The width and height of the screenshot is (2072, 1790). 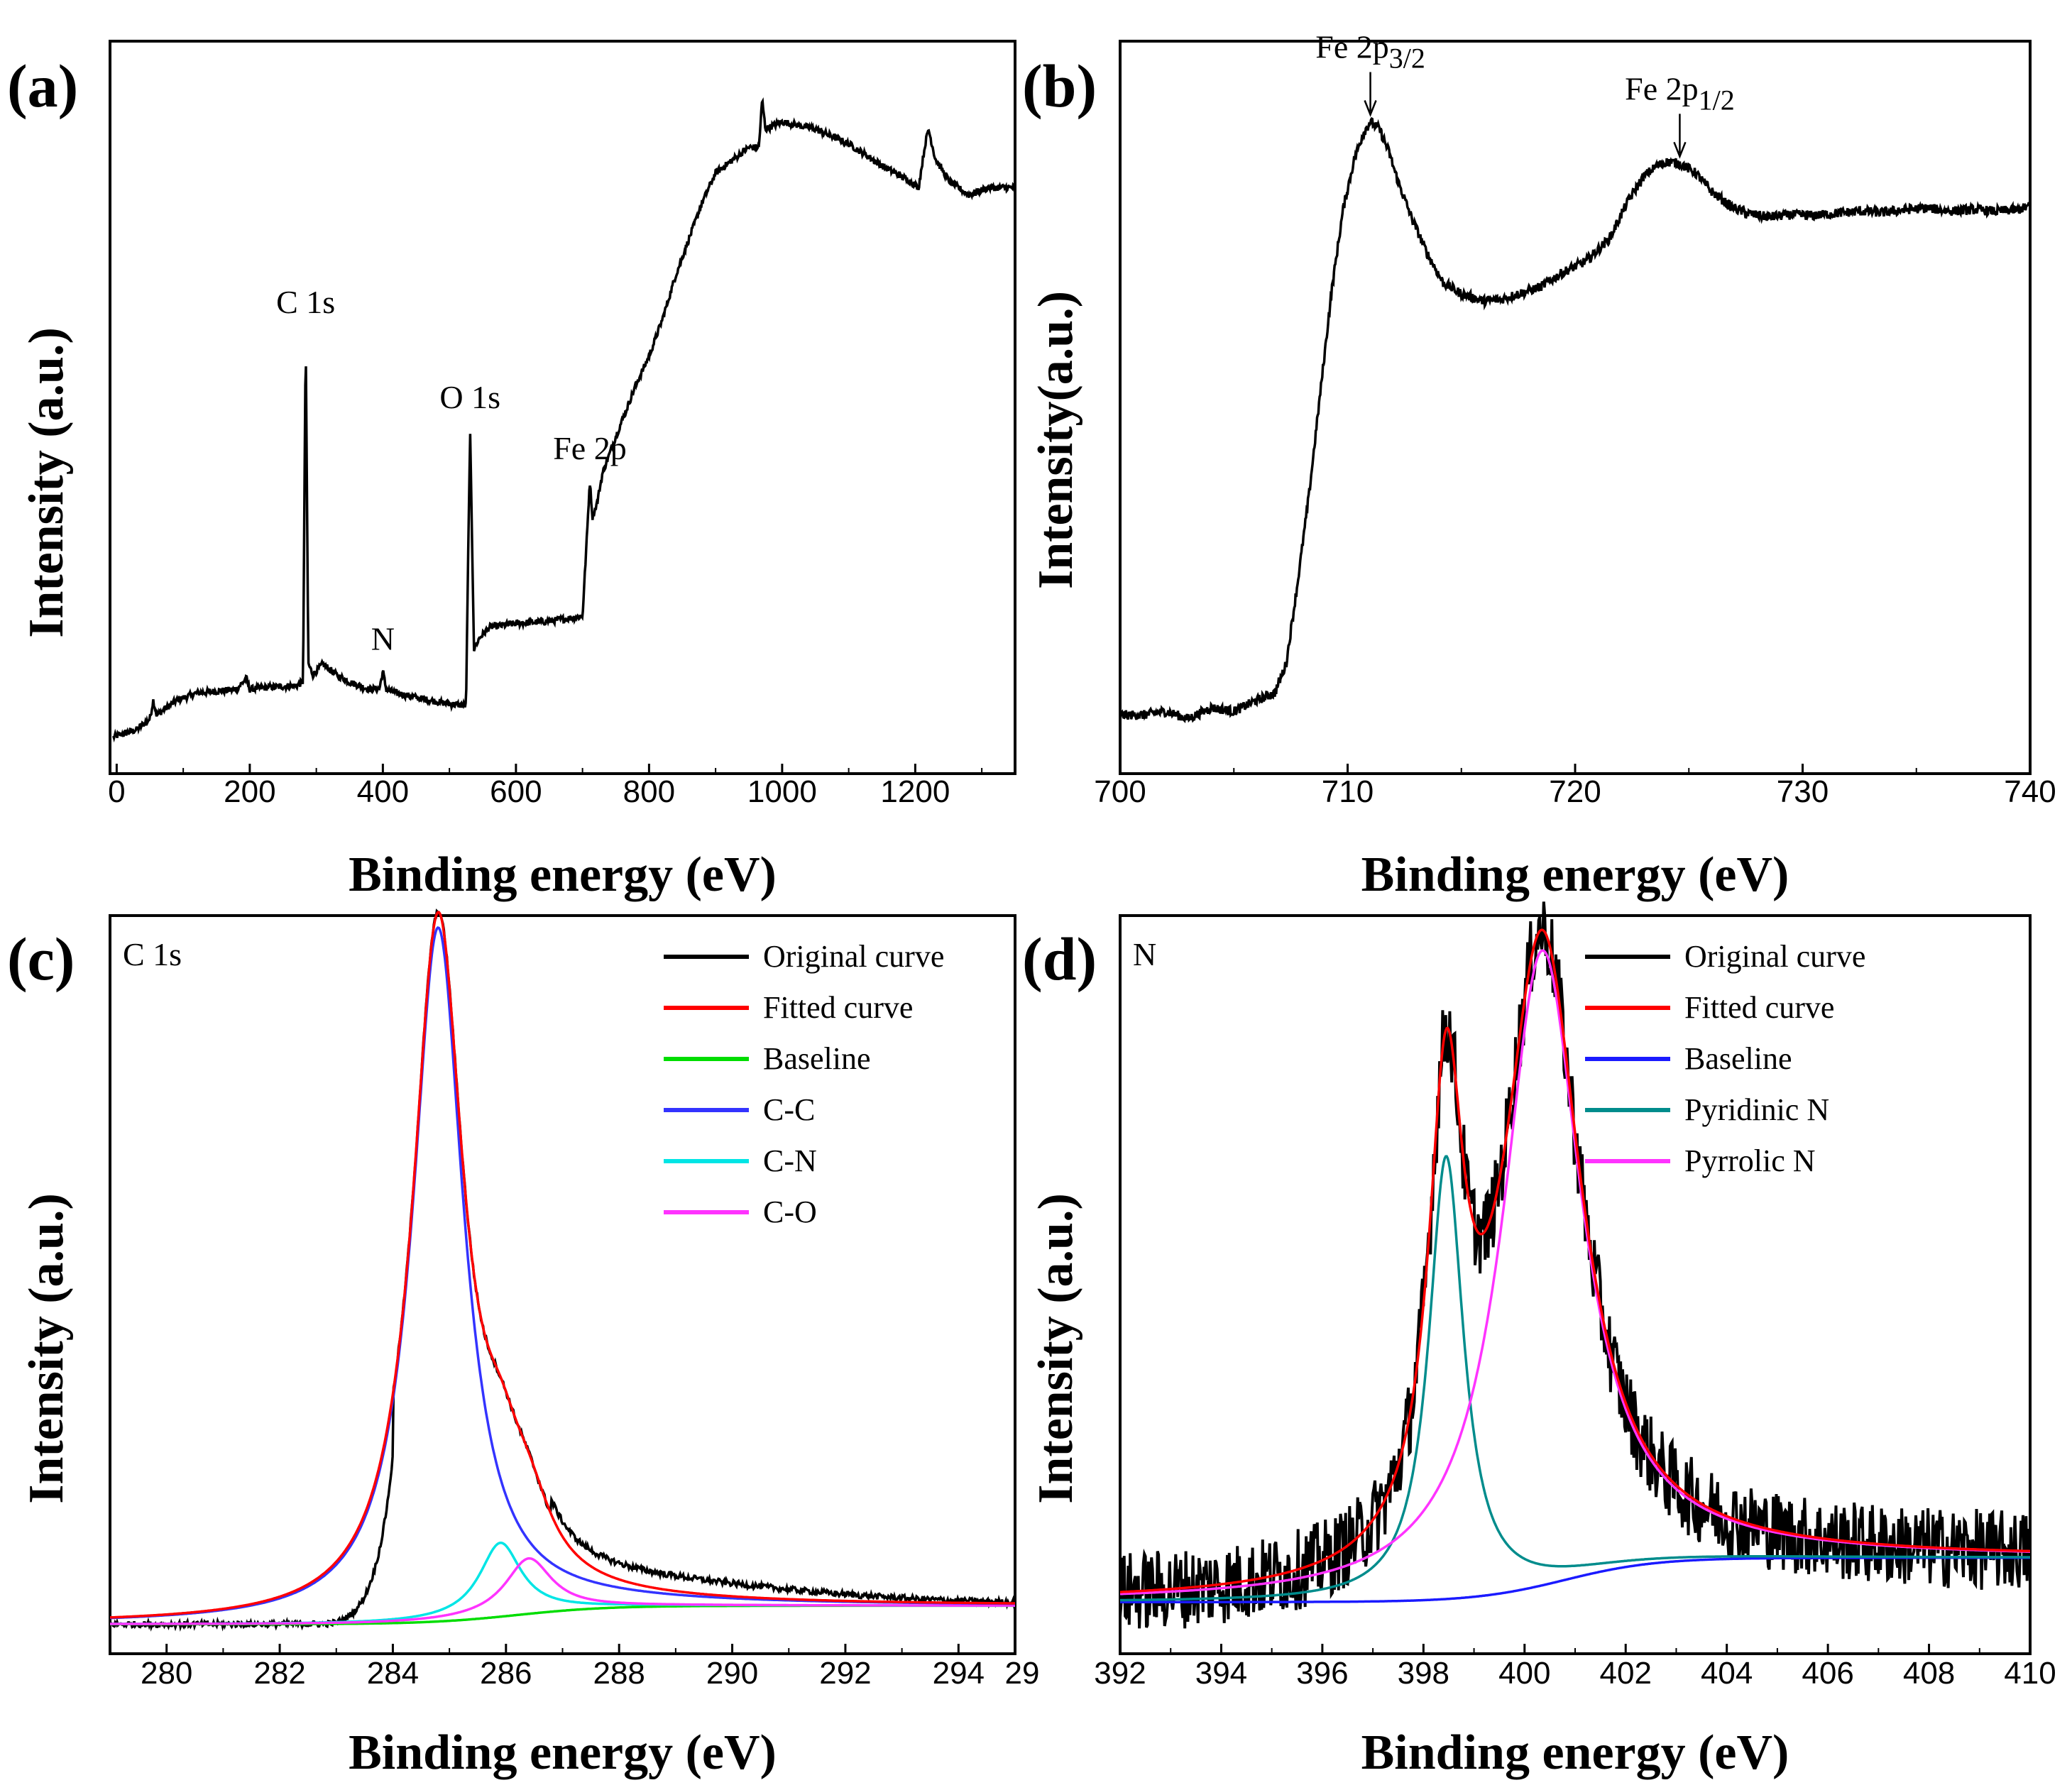 What do you see at coordinates (2030, 791) in the screenshot?
I see `x-tick-label: 740` at bounding box center [2030, 791].